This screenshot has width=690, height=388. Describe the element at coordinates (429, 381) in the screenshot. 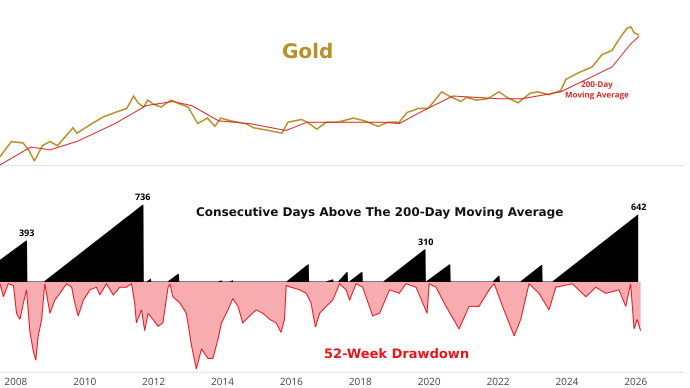

I see `x-tick-label: 2020` at that location.